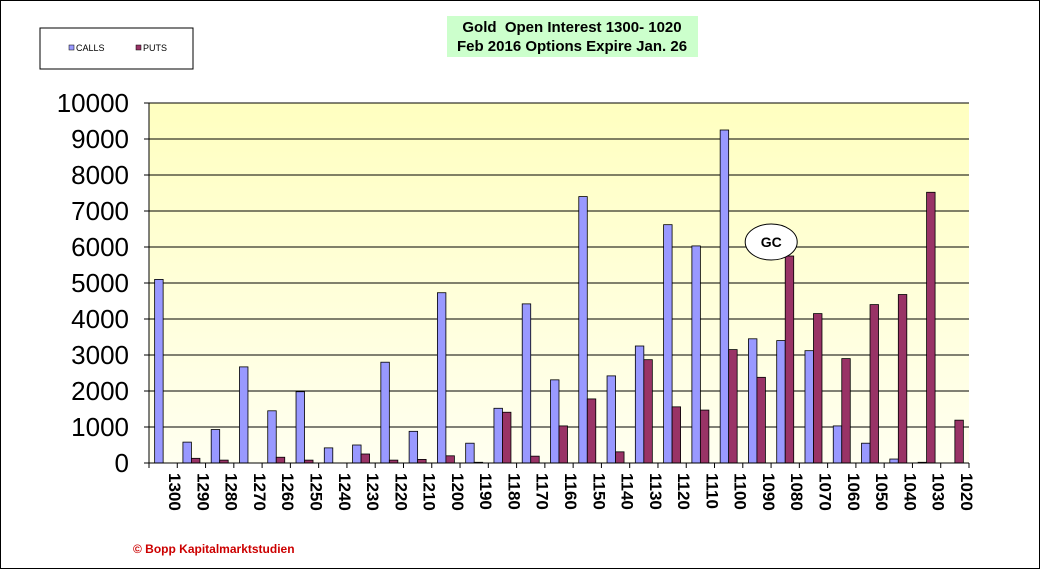  What do you see at coordinates (655, 491) in the screenshot?
I see `x-tick-label: 1130` at bounding box center [655, 491].